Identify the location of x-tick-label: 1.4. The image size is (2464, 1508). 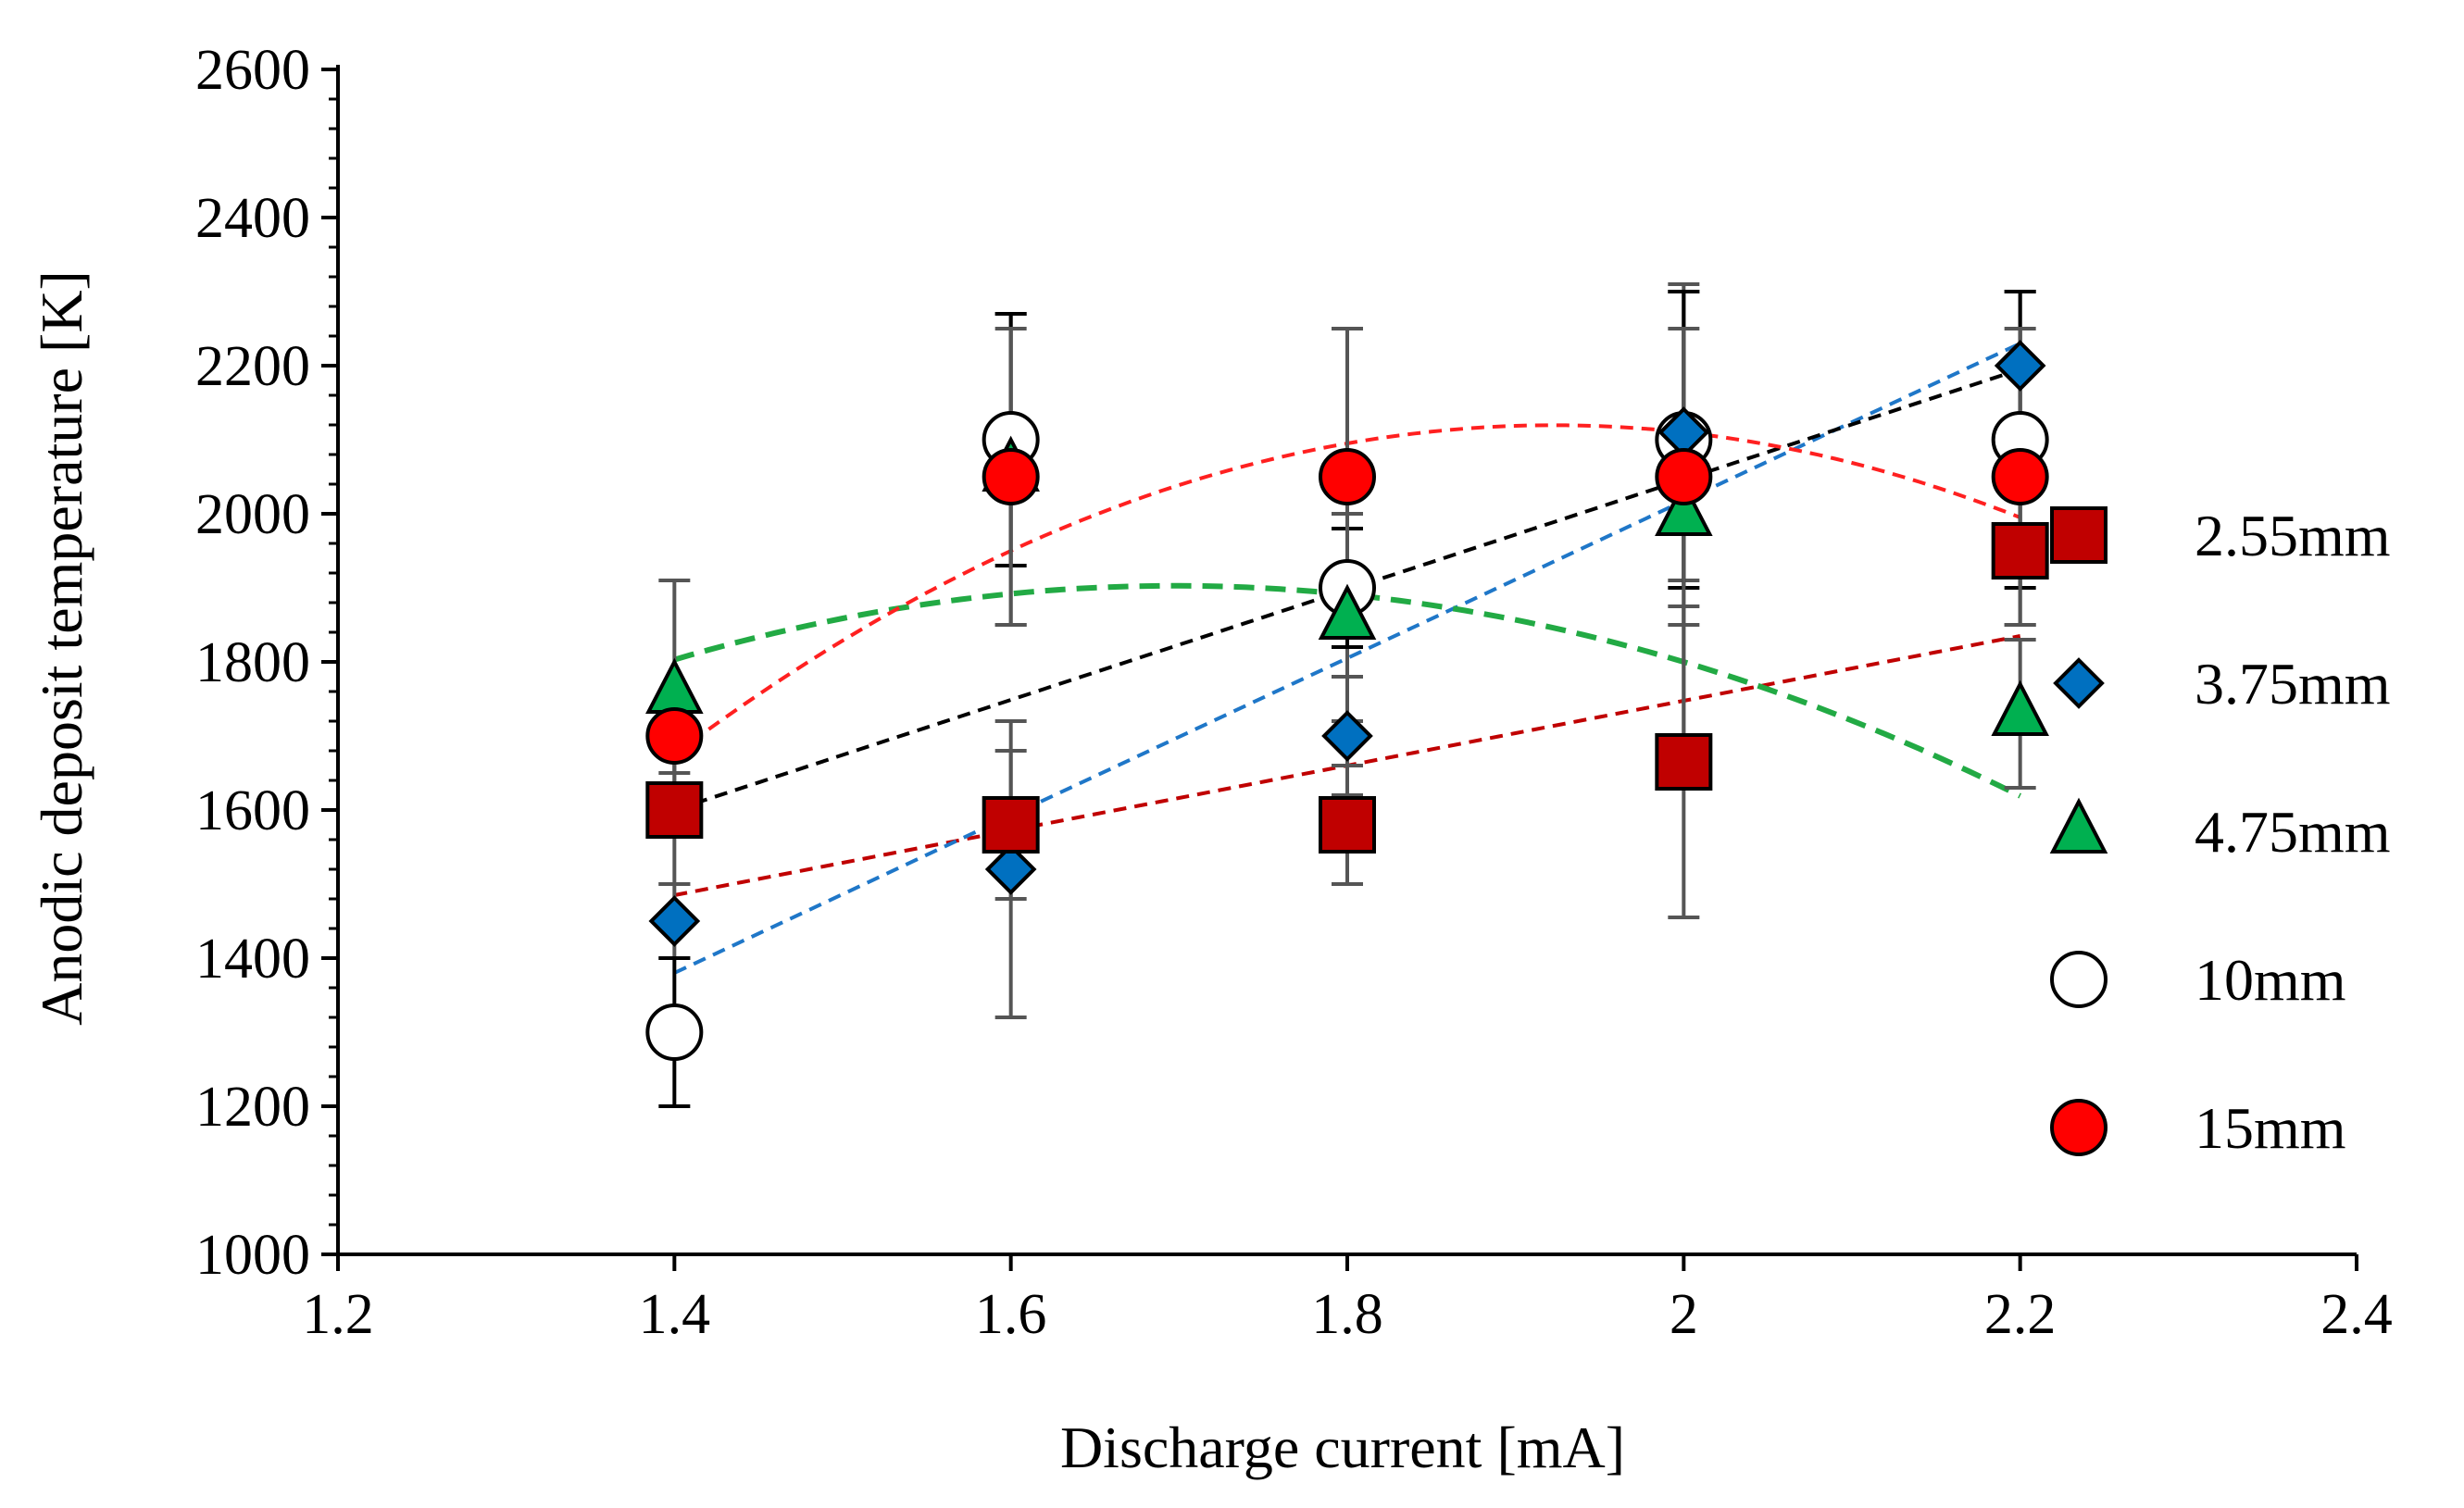
(675, 1314).